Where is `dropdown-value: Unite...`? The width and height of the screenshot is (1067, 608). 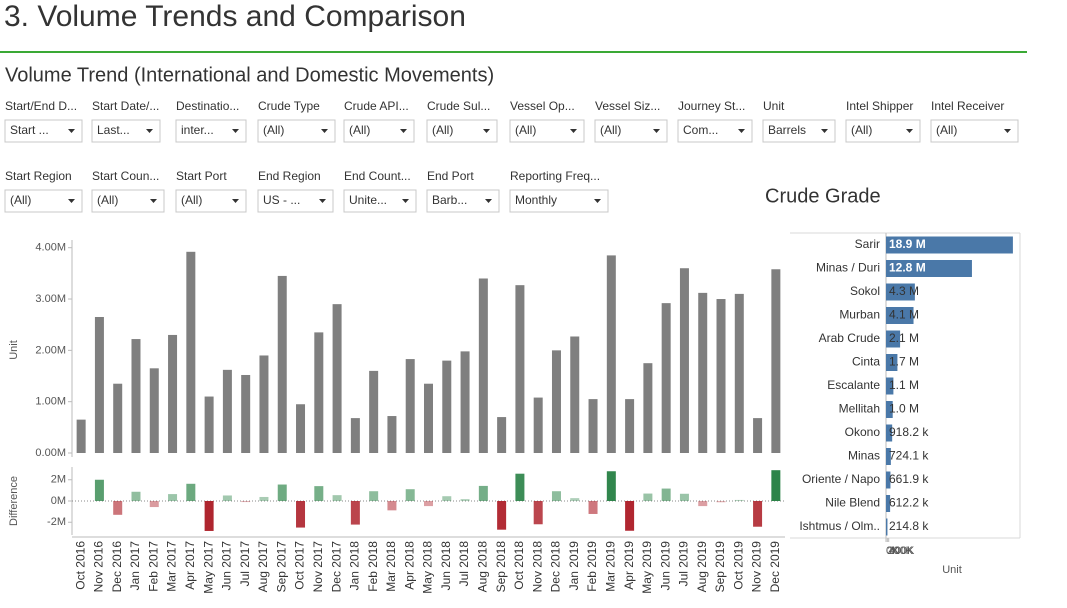
dropdown-value: Unite... is located at coordinates (368, 200).